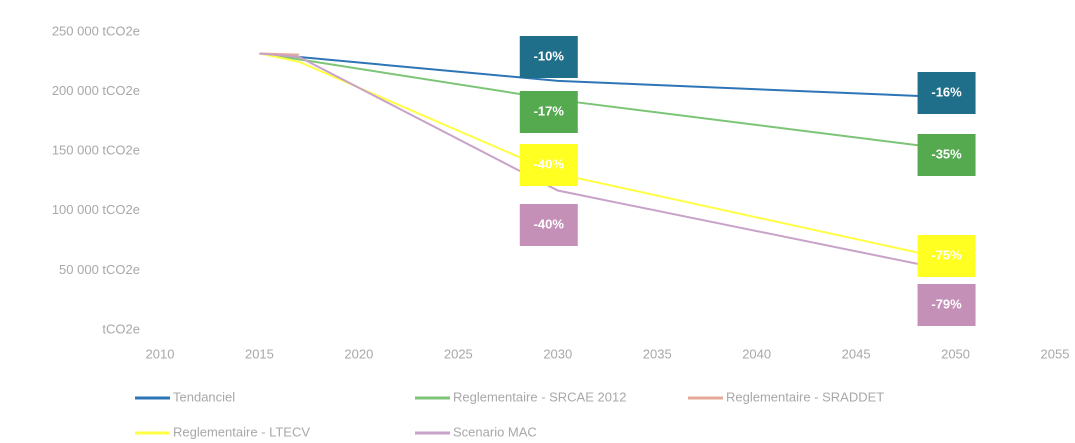 The width and height of the screenshot is (1075, 443). I want to click on legend-label: Tendanciel, so click(204, 396).